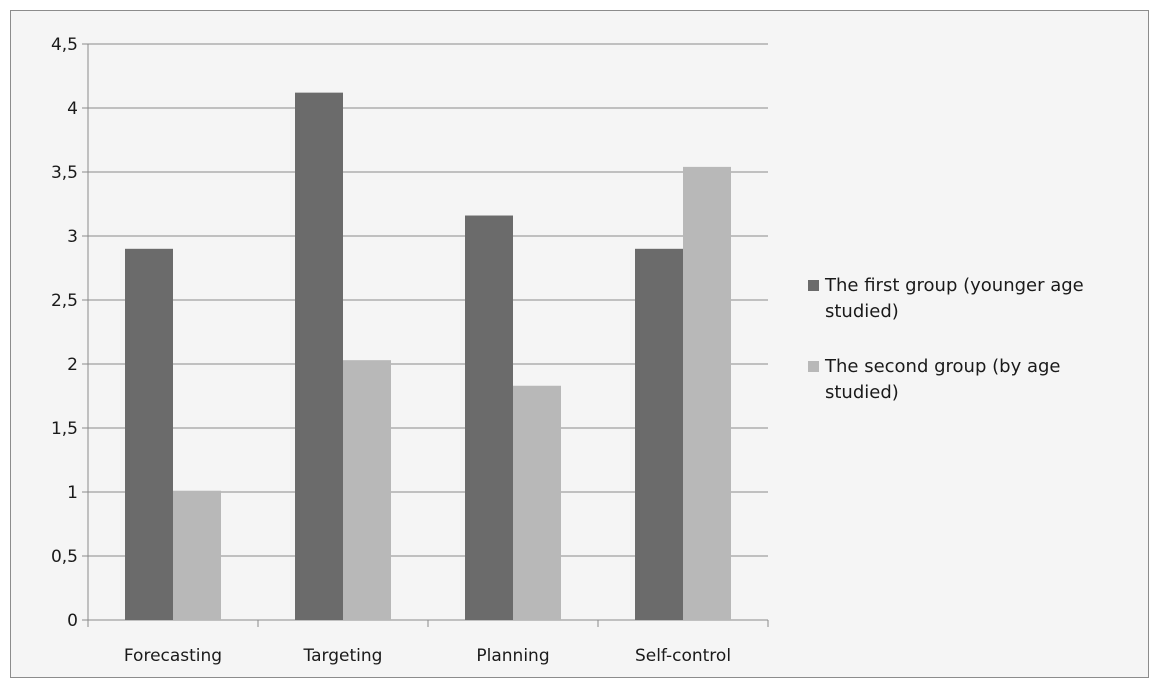 The height and width of the screenshot is (680, 1151). What do you see at coordinates (343, 656) in the screenshot?
I see `x-tick-label: Targeting` at bounding box center [343, 656].